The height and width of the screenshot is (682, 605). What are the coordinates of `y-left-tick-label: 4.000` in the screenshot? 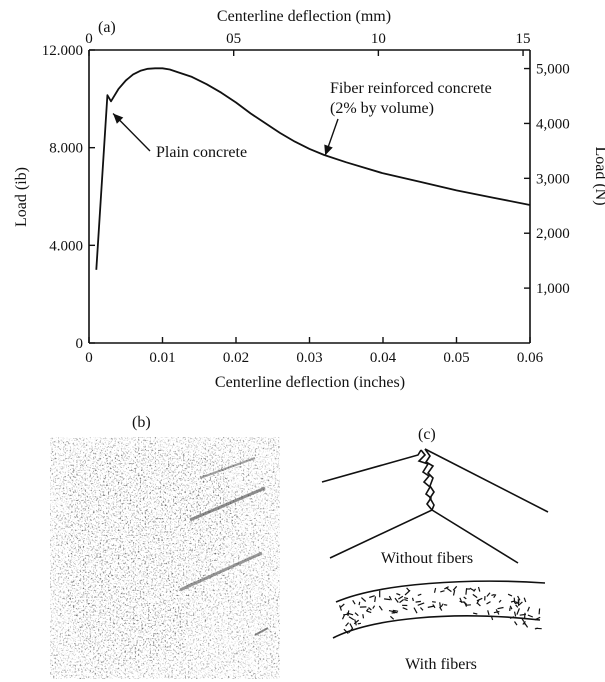 It's located at (66, 246).